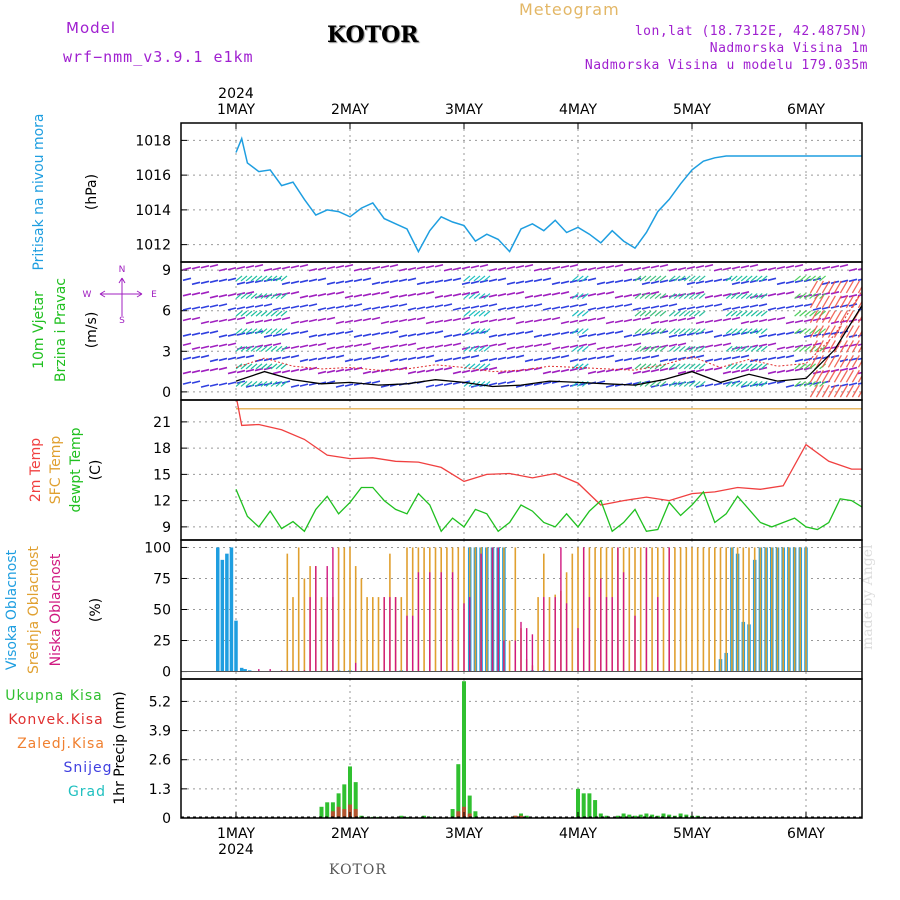 The width and height of the screenshot is (900, 900). Describe the element at coordinates (153, 246) in the screenshot. I see `pressure-ytick-label: 1012` at that location.